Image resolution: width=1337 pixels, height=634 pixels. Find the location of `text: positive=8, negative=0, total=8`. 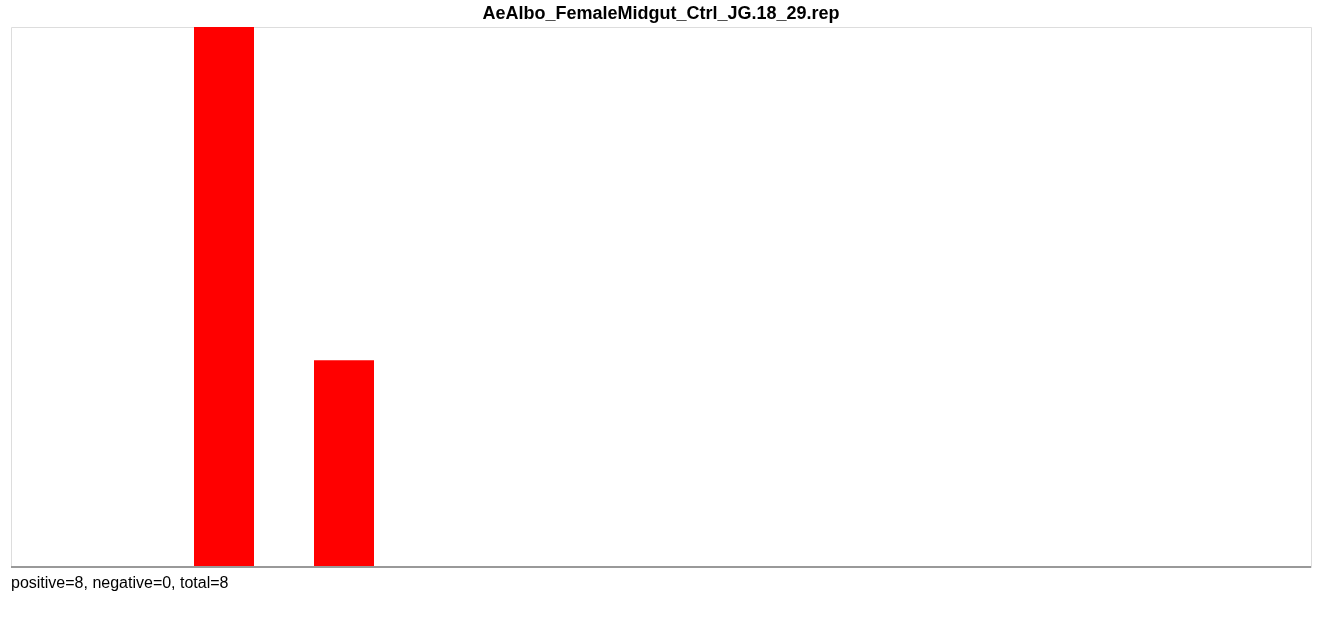

text: positive=8, negative=0, total=8 is located at coordinates (120, 582).